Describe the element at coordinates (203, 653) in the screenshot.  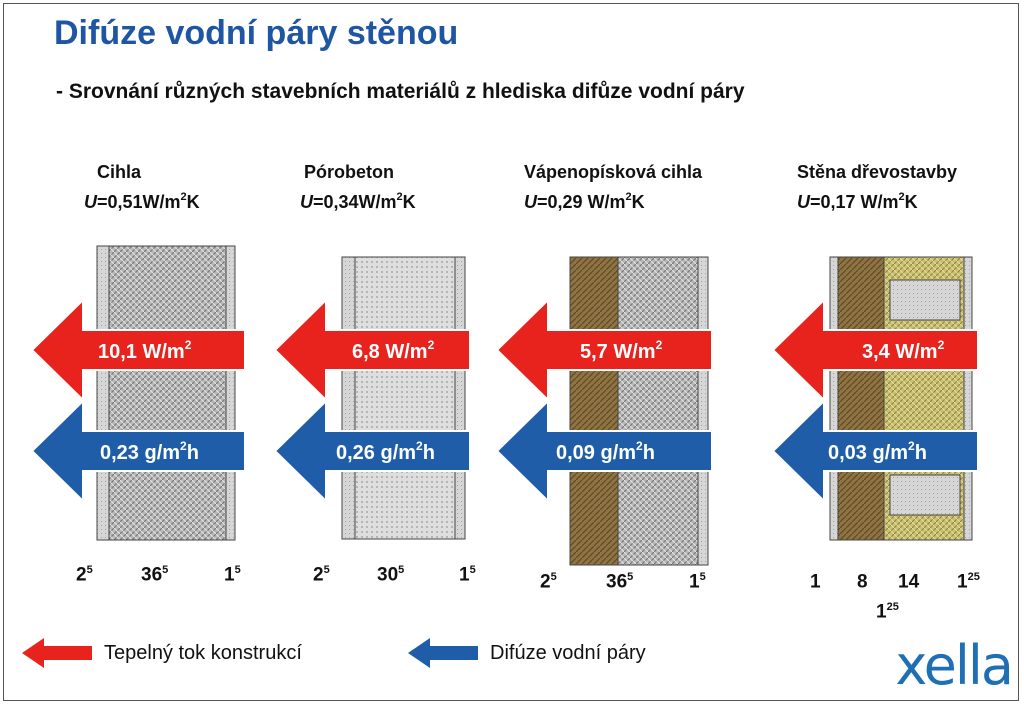
I see `legend-heat-label: Tepelný tok konstrukcí` at that location.